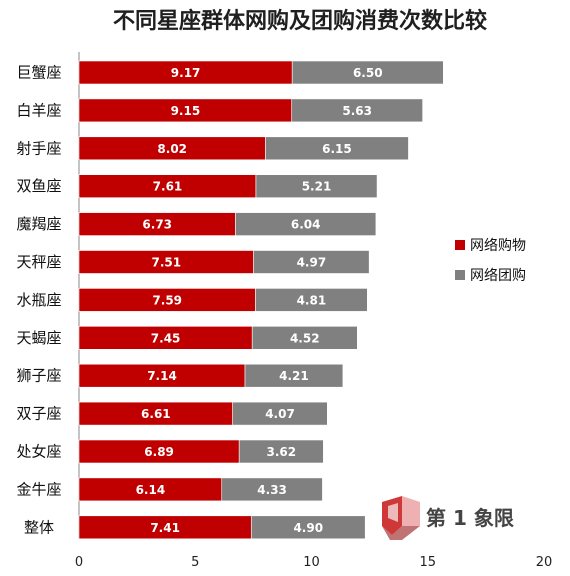  I want to click on x-tick-label: 20, so click(544, 562).